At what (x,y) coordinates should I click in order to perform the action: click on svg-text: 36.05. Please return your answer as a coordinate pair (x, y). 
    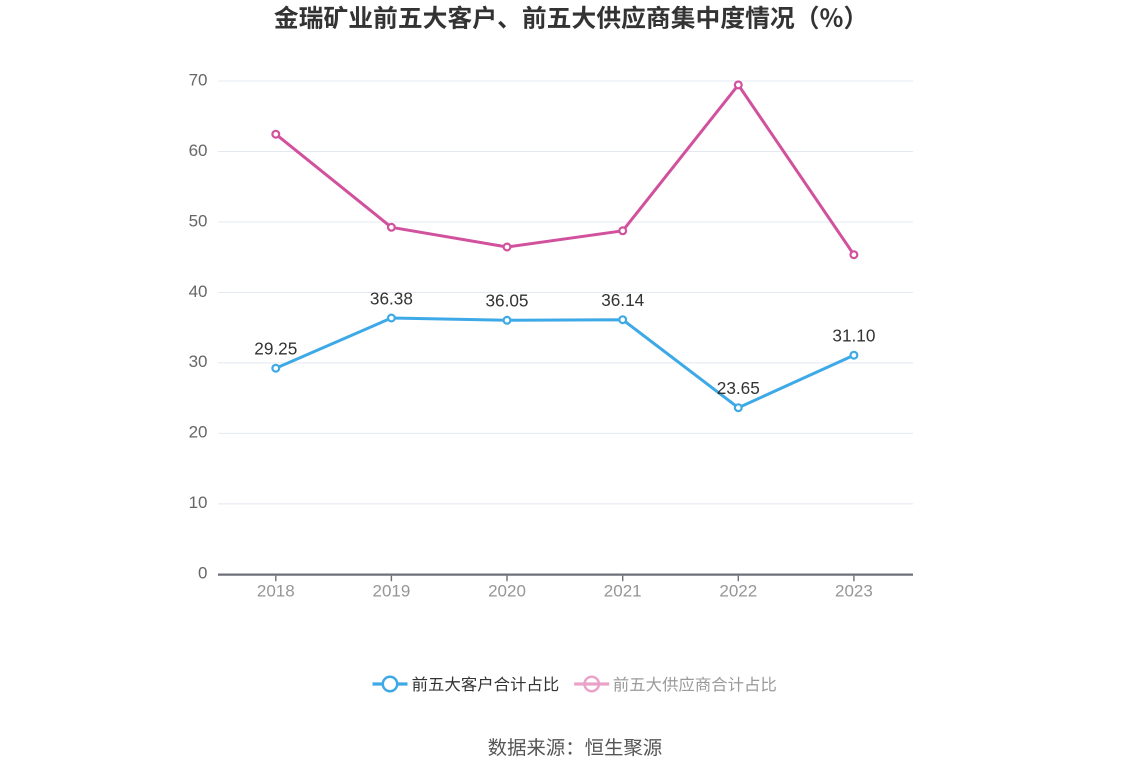
    Looking at the image, I should click on (506, 301).